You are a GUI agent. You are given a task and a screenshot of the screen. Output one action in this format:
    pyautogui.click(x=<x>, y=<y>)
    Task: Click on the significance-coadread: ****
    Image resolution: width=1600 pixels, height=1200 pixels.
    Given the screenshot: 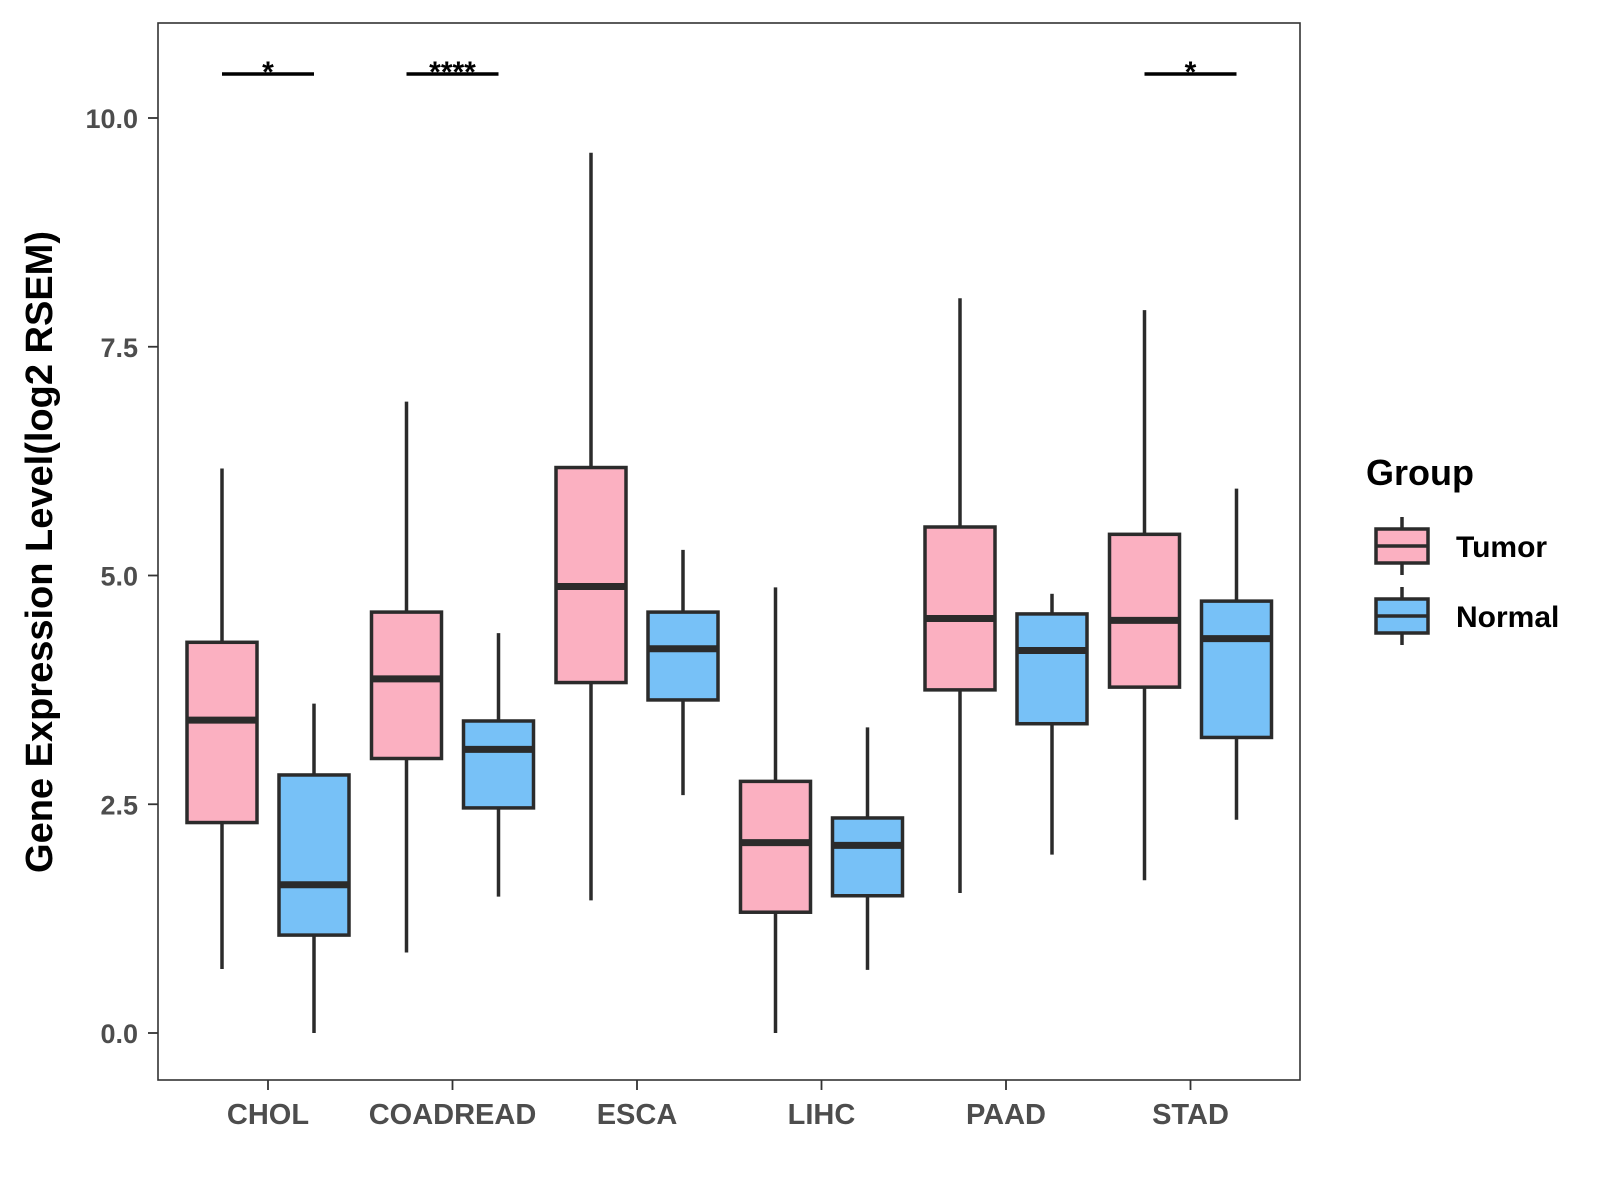 What is the action you would take?
    pyautogui.click(x=452, y=72)
    